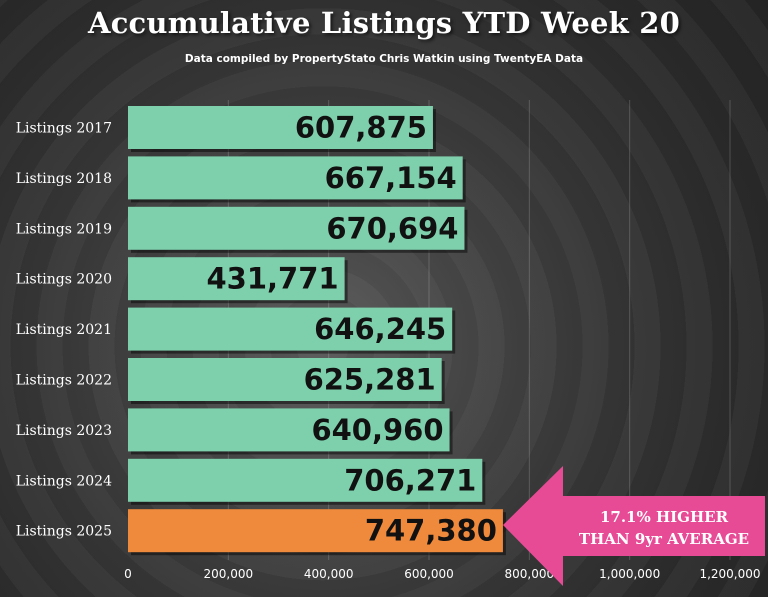  I want to click on callout-arrow: 17.1% HIGHER THAN 9yr AVERAGE, so click(634, 526).